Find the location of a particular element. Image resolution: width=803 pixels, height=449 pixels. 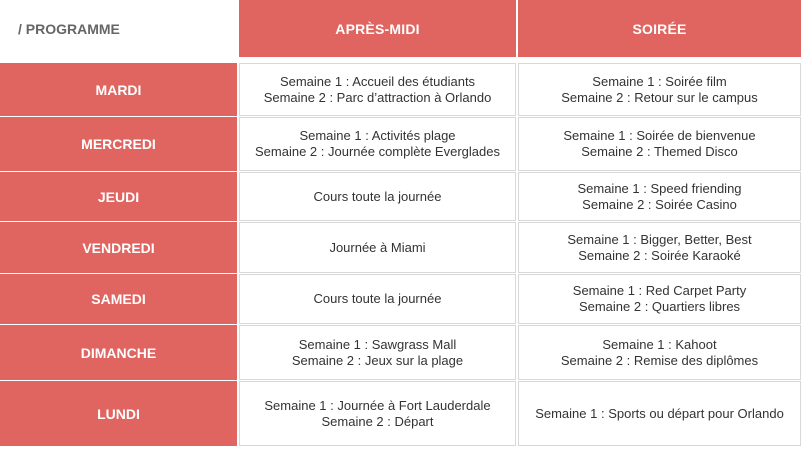

activity-line: Journée à Miami is located at coordinates (377, 247).